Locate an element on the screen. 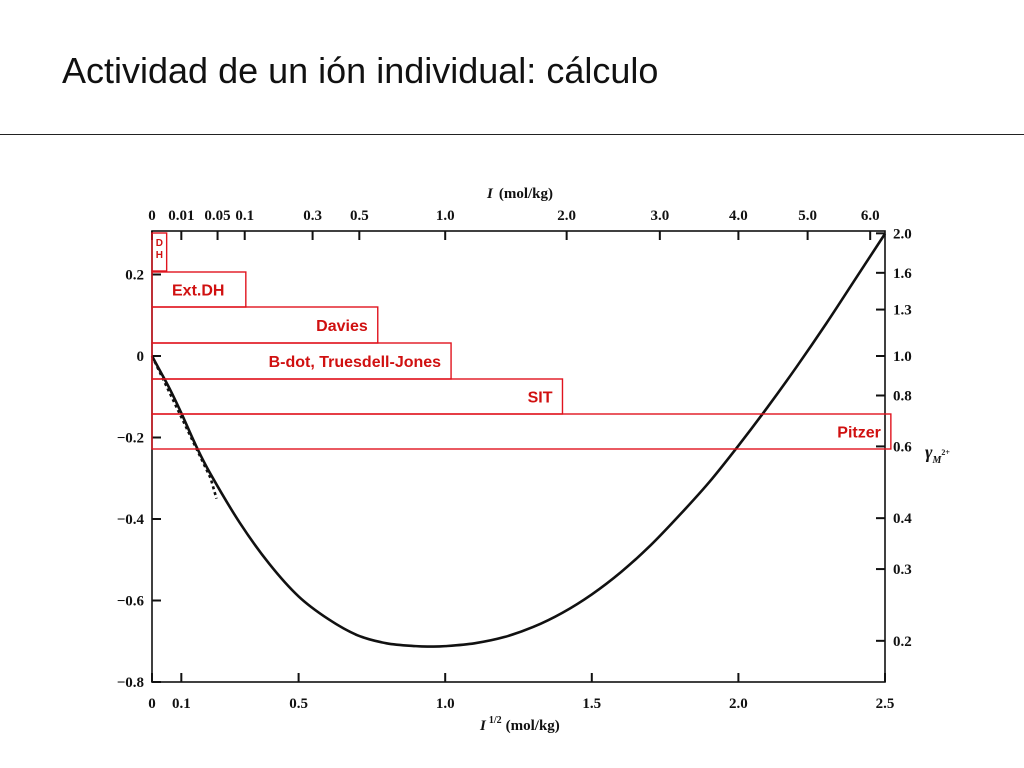 Image resolution: width=1024 pixels, height=768 pixels. top-tick-label: 0.05 is located at coordinates (217, 216).